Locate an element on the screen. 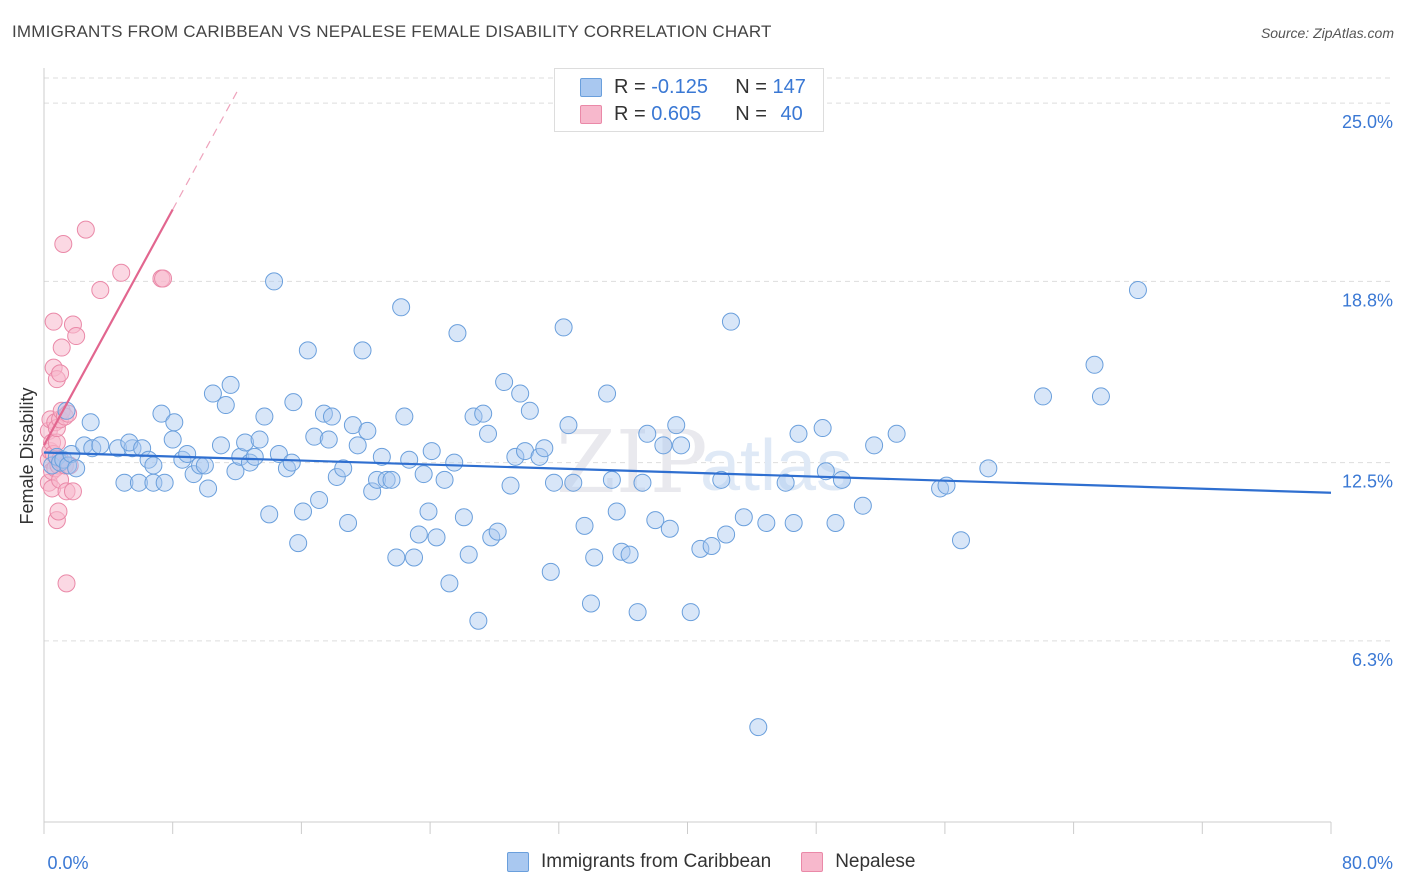 The height and width of the screenshot is (892, 1406). n-value: 40 is located at coordinates (791, 113).